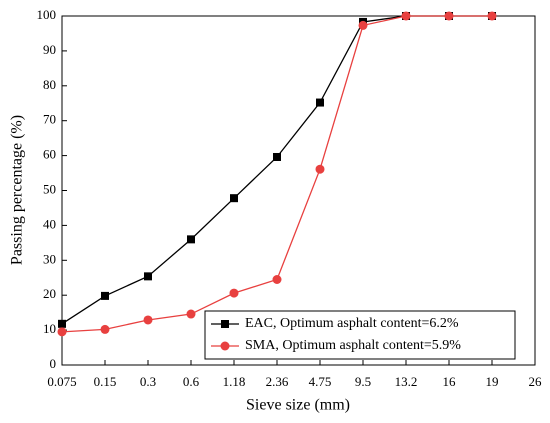  I want to click on x-tick-label: 13.2, so click(406, 381).